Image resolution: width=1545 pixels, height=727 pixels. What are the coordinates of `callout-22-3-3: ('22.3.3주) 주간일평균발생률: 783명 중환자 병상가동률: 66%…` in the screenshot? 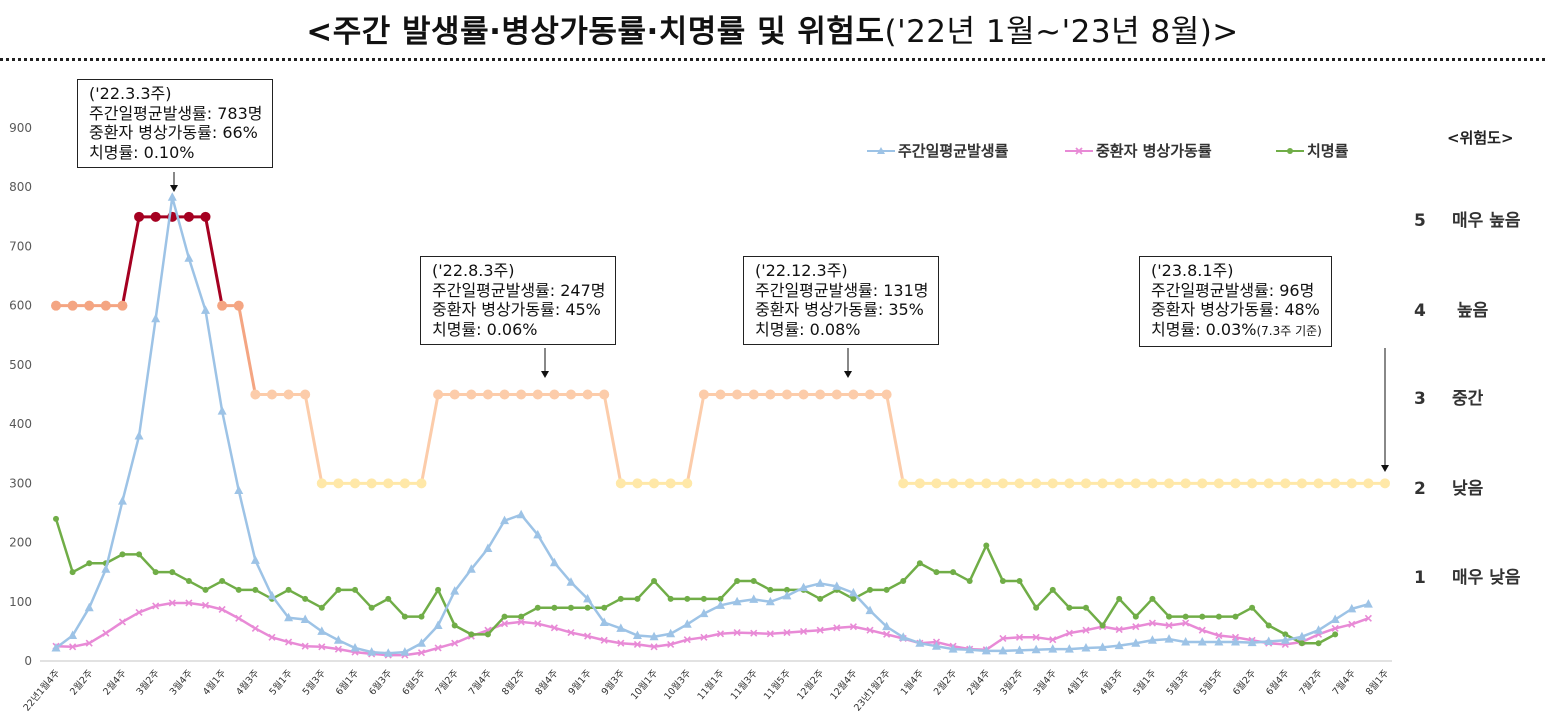 It's located at (175, 123).